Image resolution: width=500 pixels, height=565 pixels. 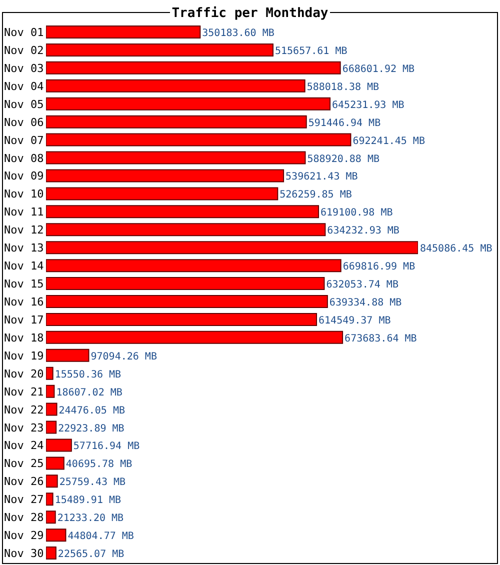 I want to click on y-tick-label: Nov 23, so click(x=24, y=427).